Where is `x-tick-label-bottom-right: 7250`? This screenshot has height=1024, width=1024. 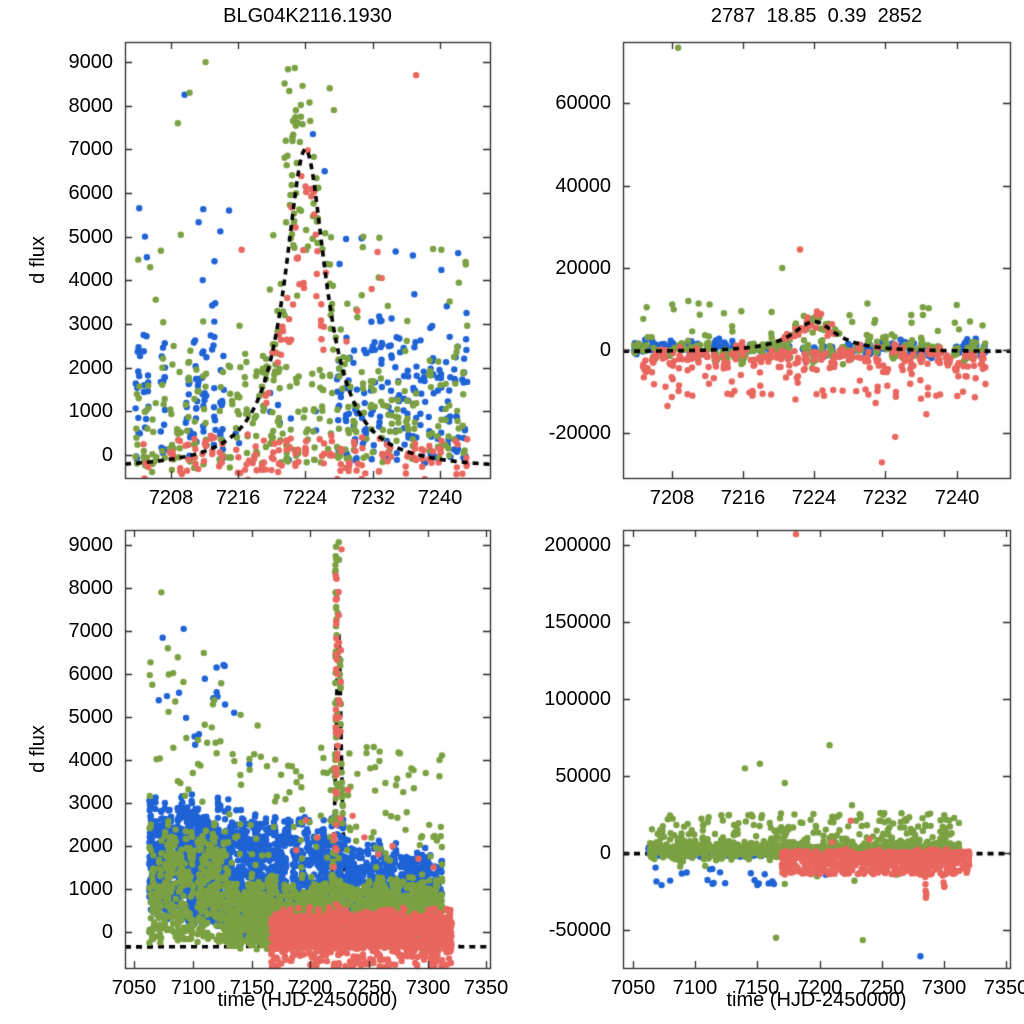
x-tick-label-bottom-right: 7250 is located at coordinates (882, 988).